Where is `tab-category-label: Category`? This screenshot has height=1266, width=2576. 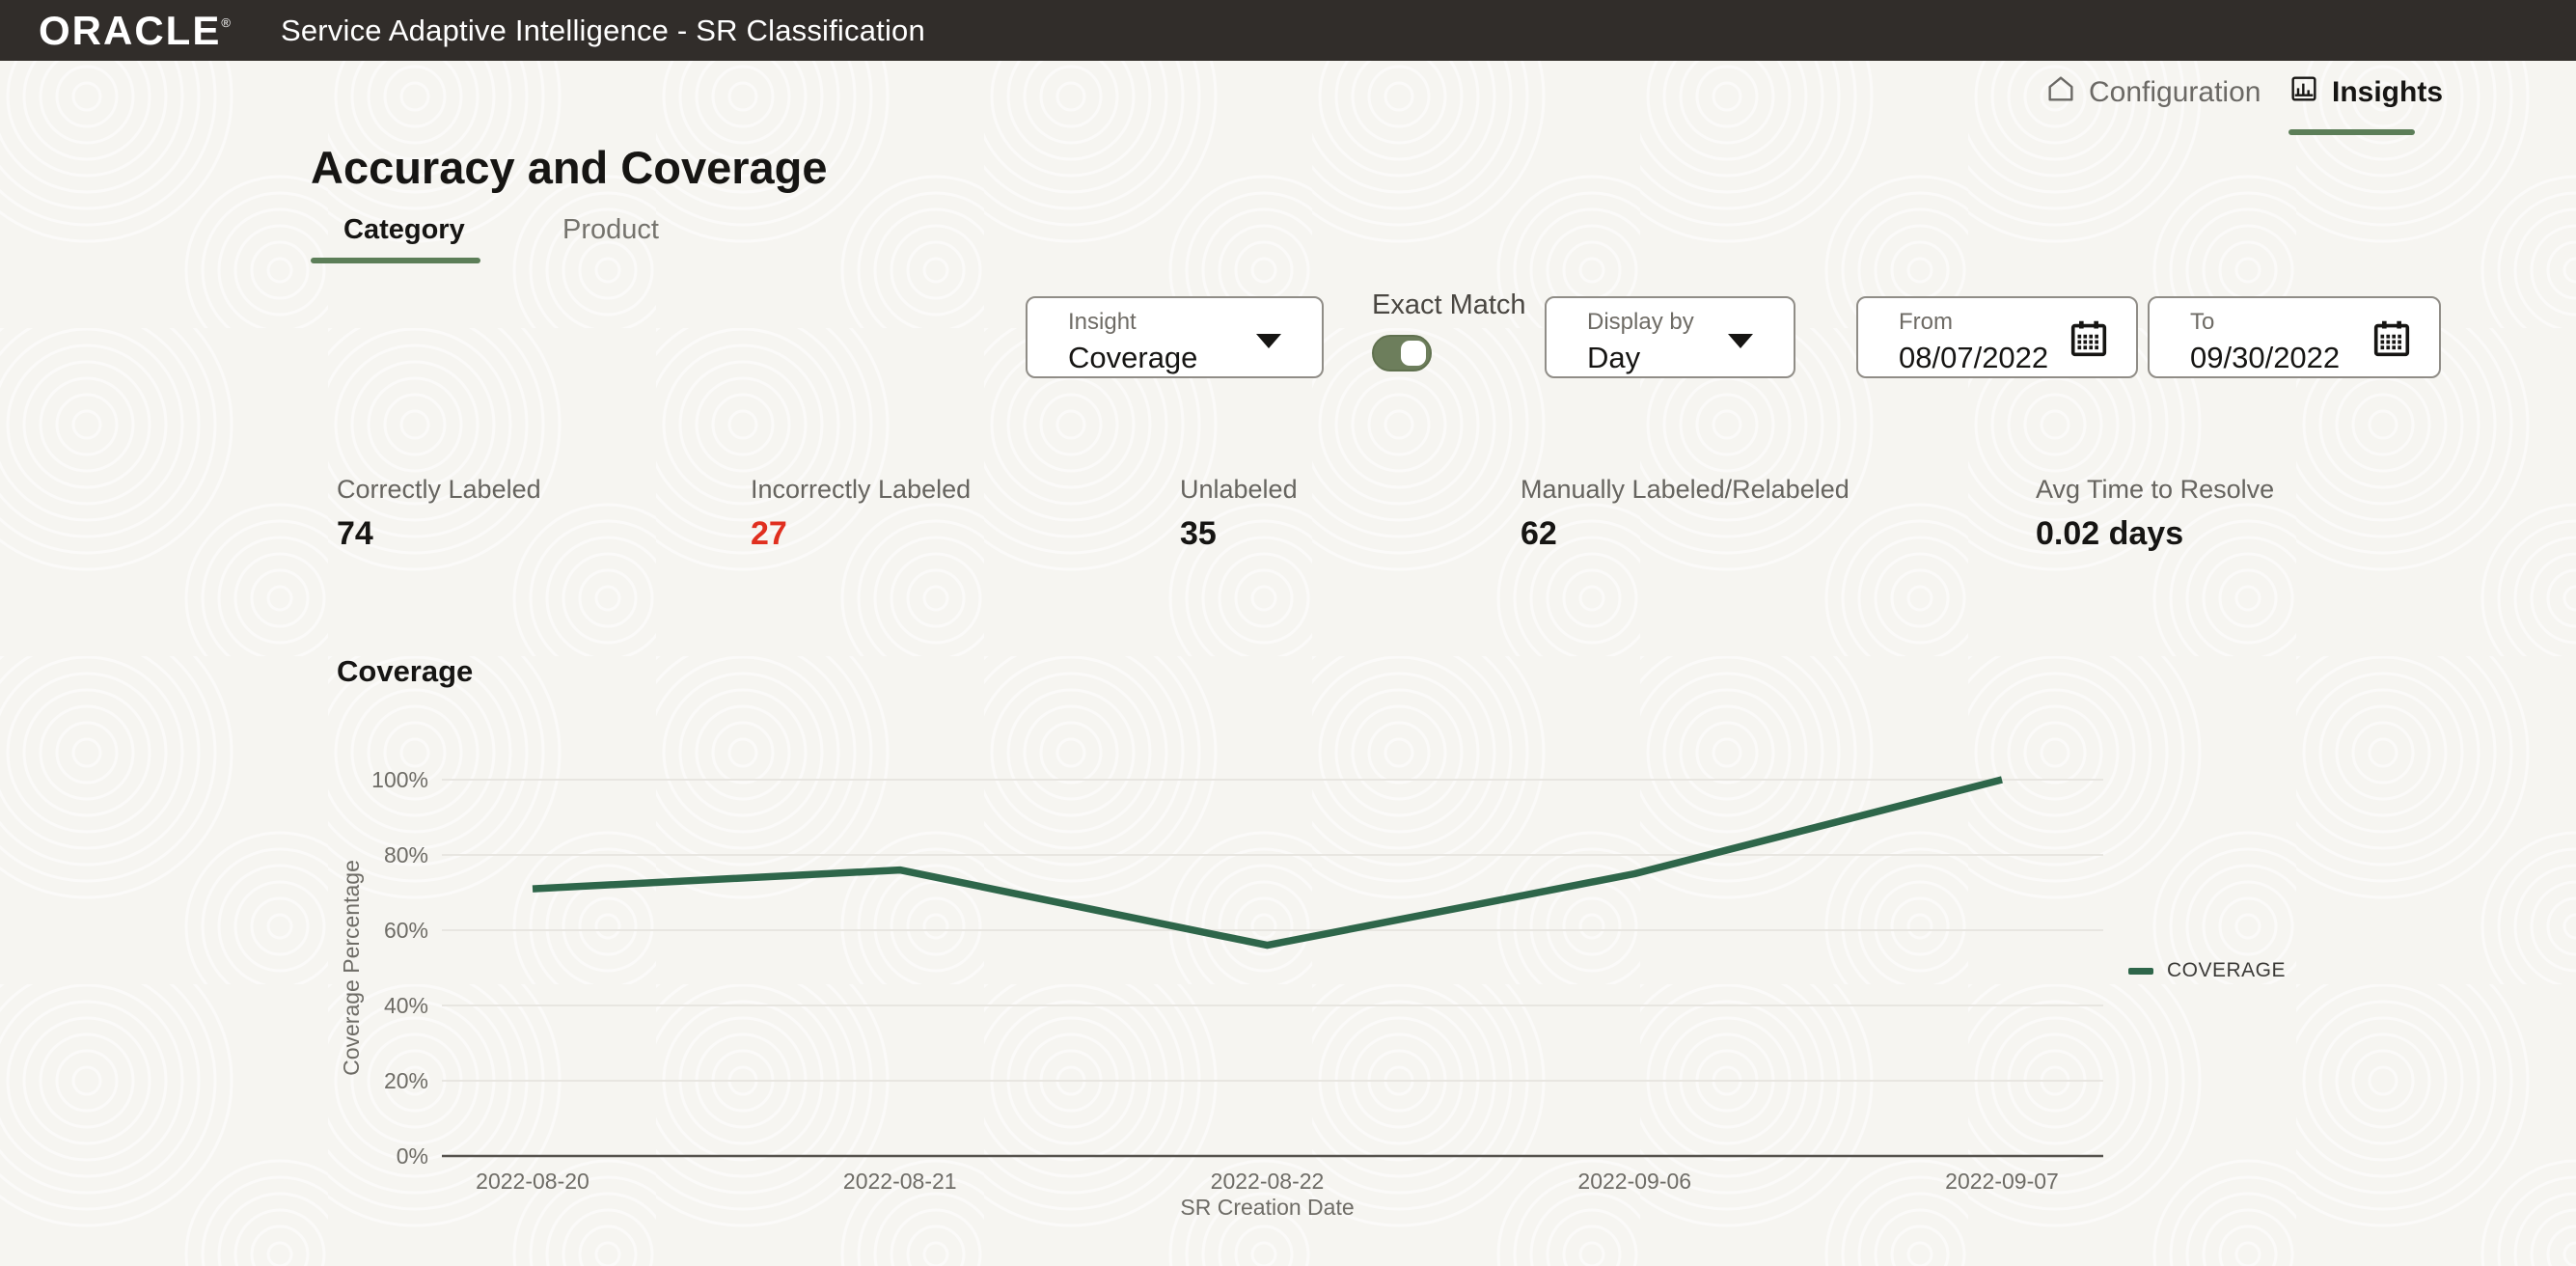 tab-category-label: Category is located at coordinates (404, 229).